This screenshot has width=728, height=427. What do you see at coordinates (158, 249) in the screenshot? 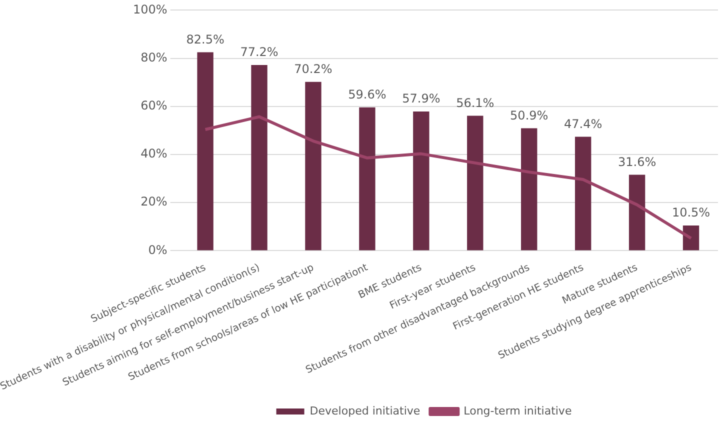
I see `y-tick-label: 0%` at bounding box center [158, 249].